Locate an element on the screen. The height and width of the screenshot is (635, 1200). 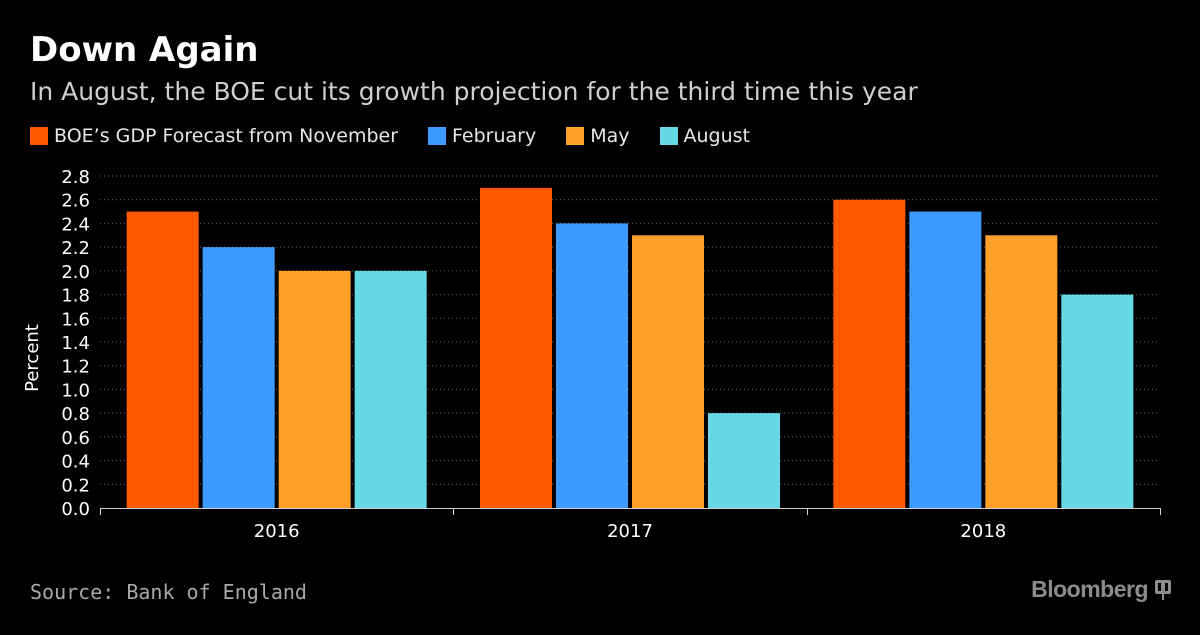
bar-may-2017 is located at coordinates (668, 372).